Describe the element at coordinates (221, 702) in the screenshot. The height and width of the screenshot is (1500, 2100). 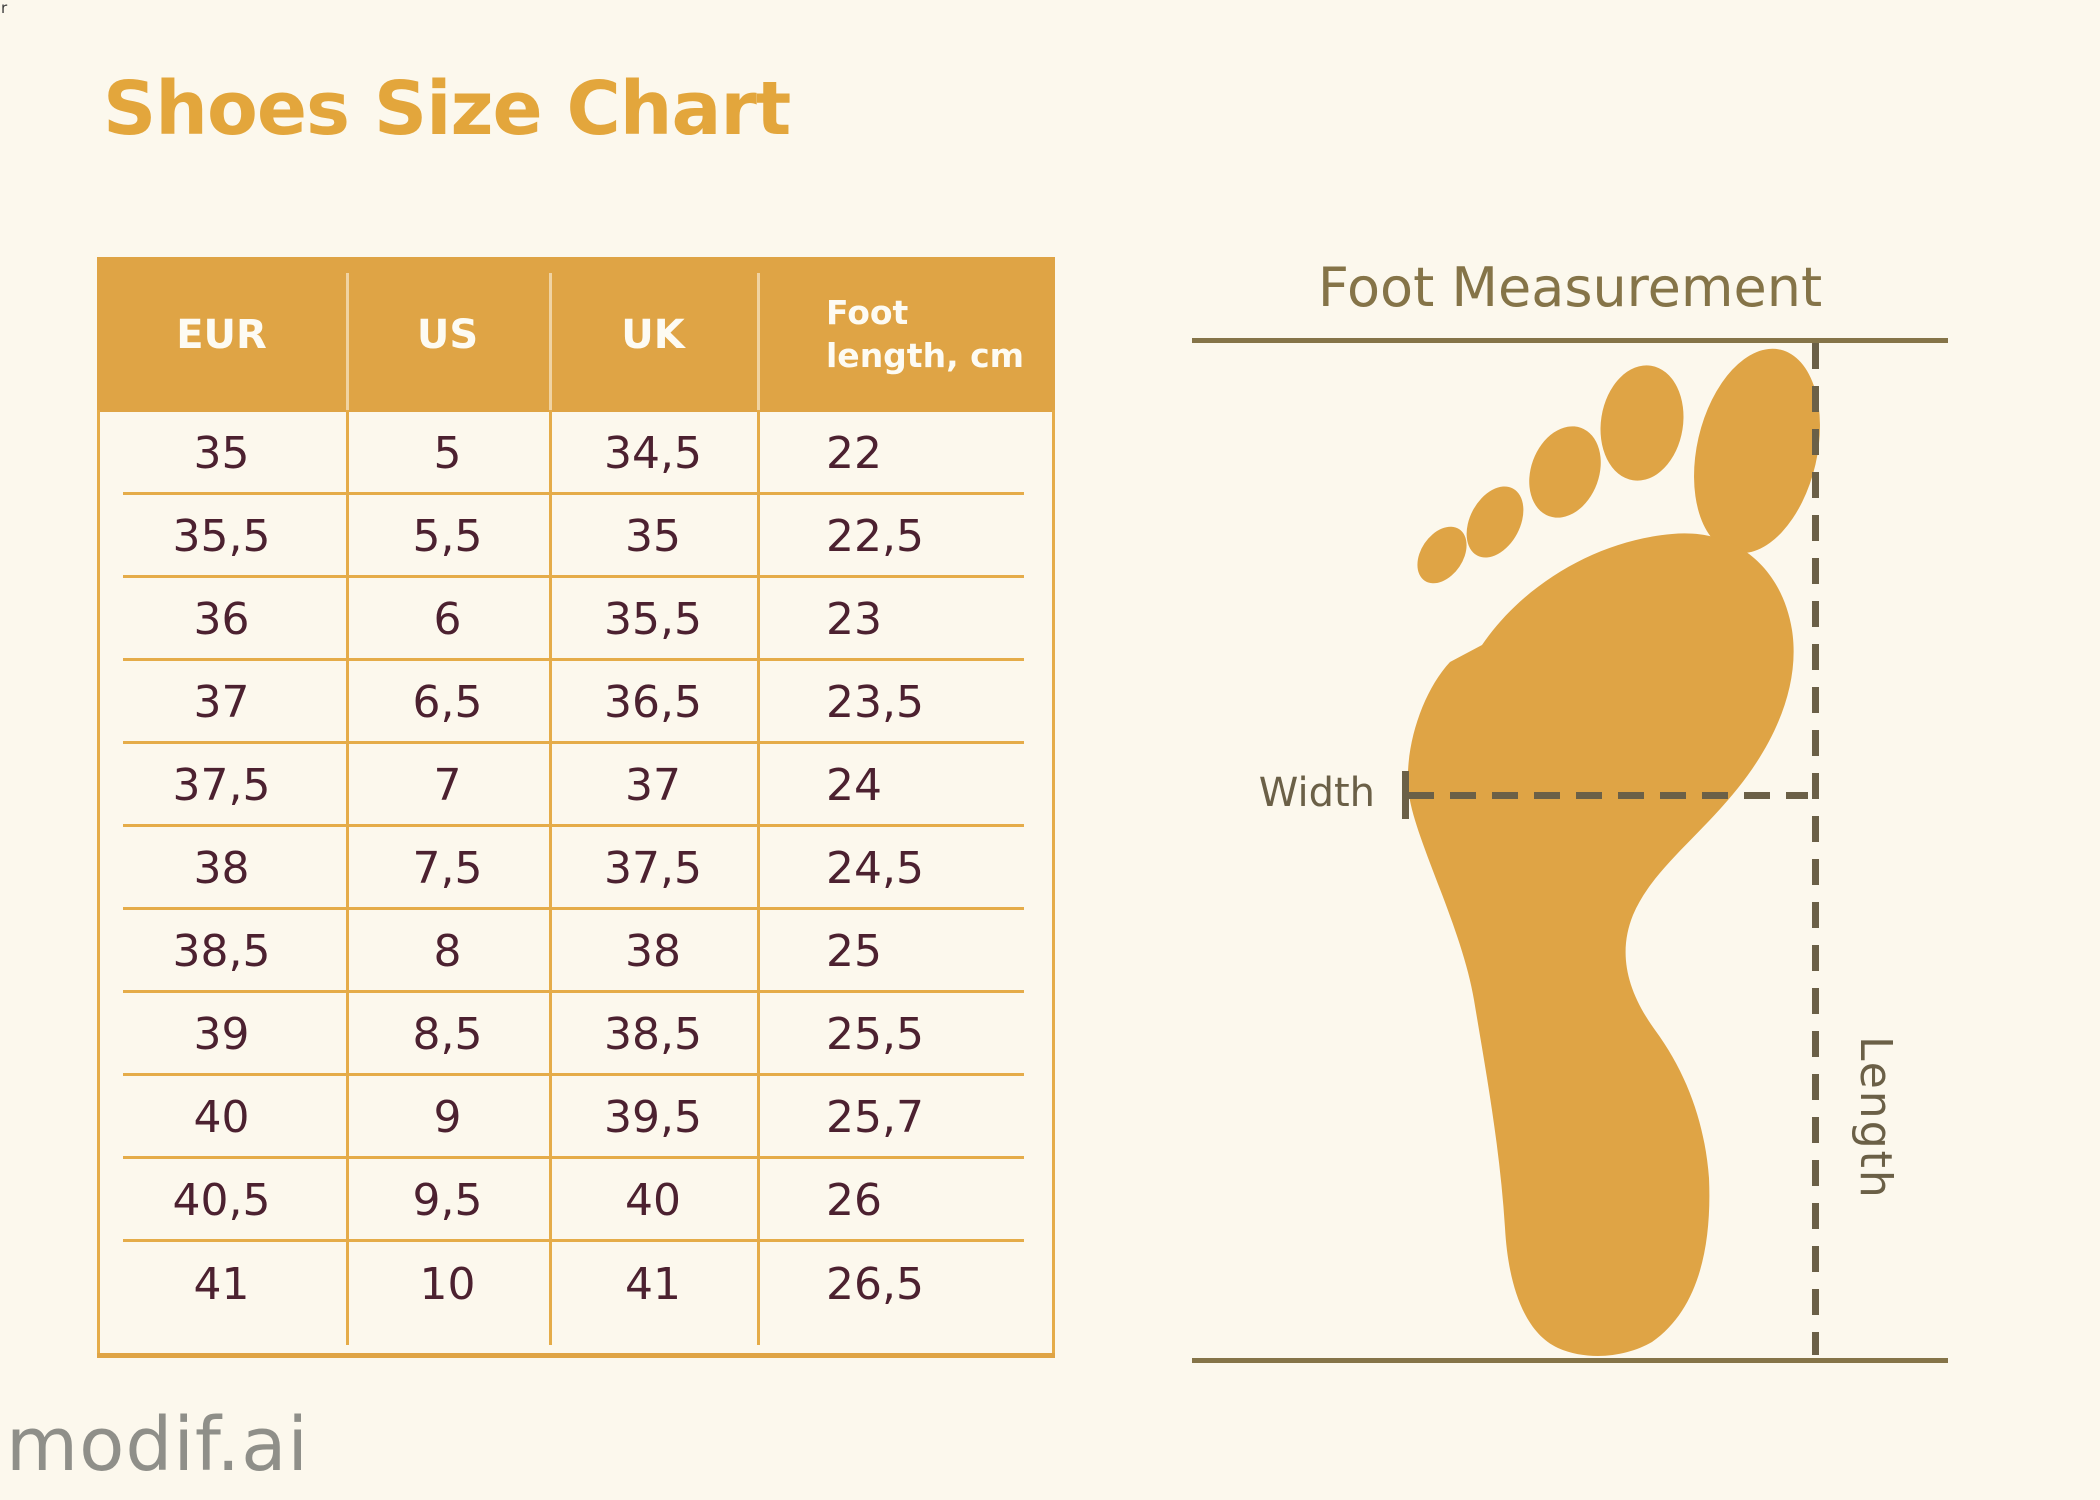
I see `table-cell-eur: 37` at that location.